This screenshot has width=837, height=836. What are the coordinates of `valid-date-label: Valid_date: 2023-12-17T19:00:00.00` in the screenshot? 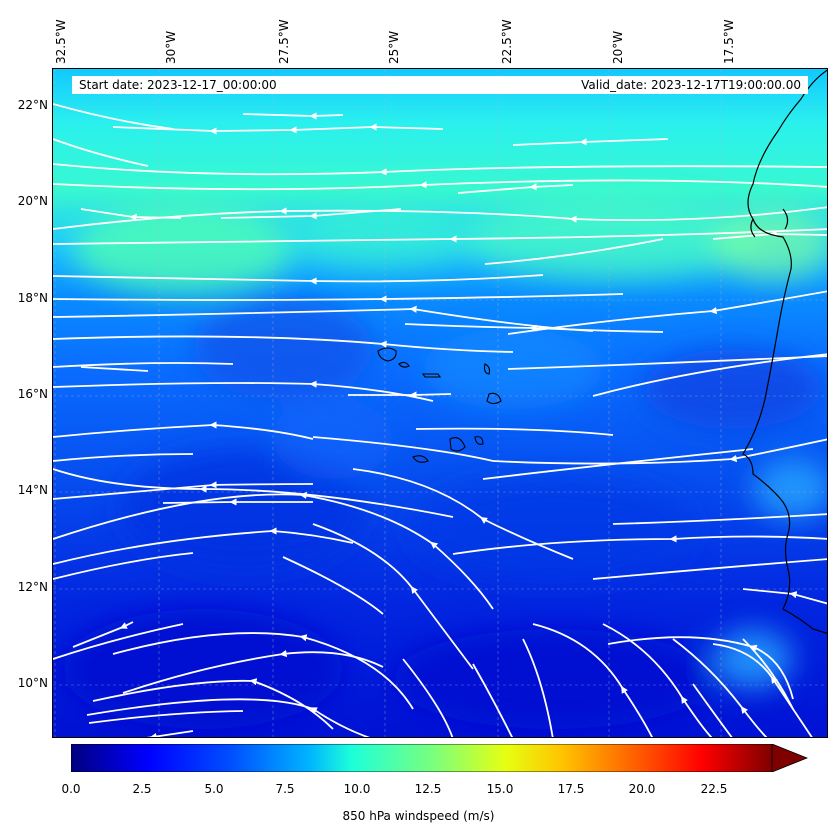 It's located at (691, 85).